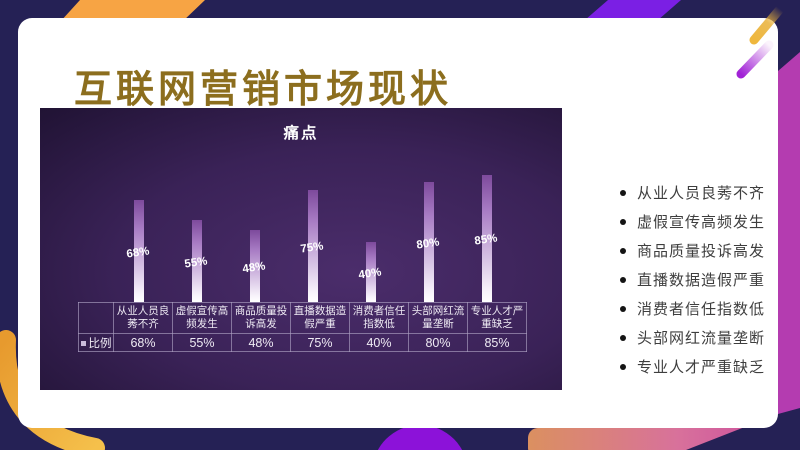 The width and height of the screenshot is (800, 450). I want to click on legend-cell: 比例, so click(96, 342).